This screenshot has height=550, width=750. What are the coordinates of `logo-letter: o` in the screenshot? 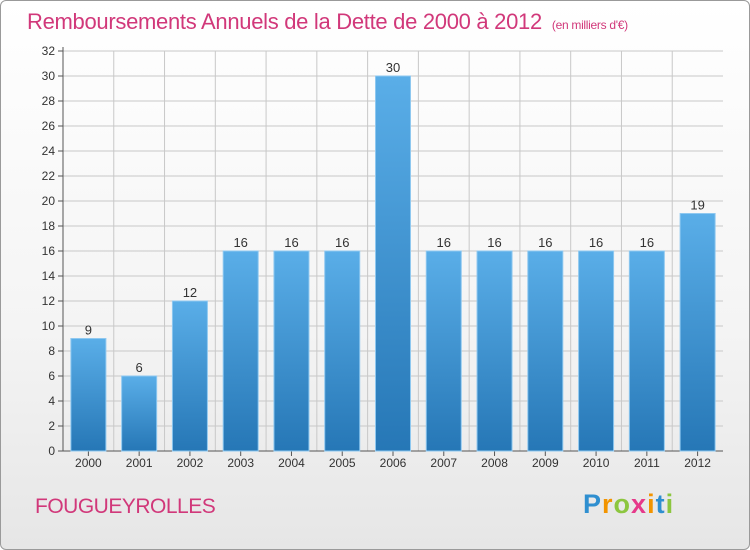 It's located at (622, 504).